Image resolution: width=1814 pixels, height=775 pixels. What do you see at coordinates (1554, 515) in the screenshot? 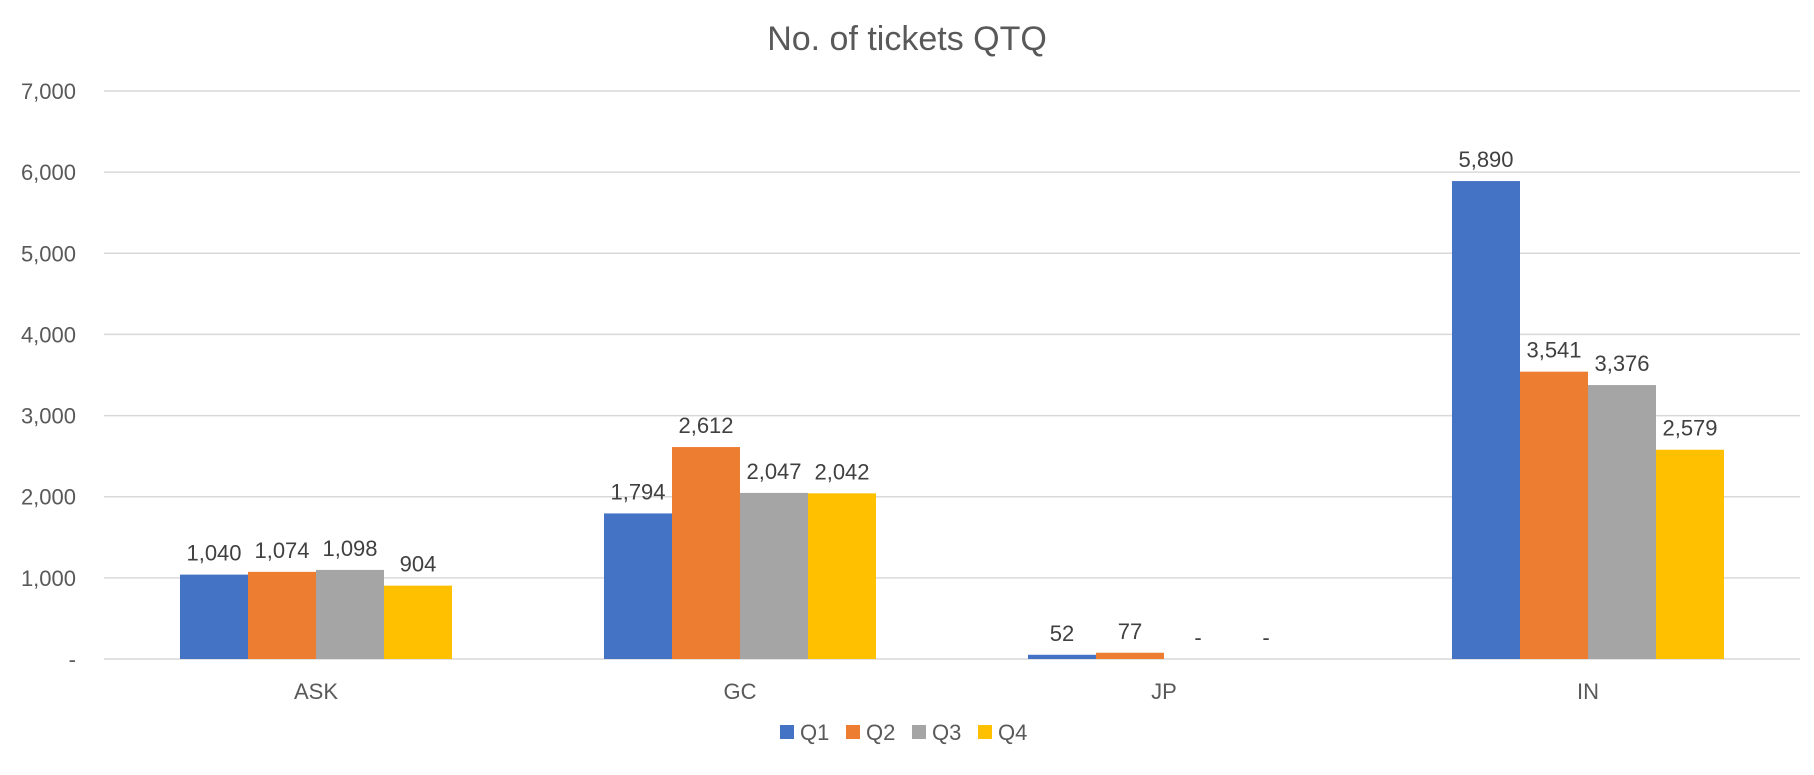
I see `bar-q2-in` at bounding box center [1554, 515].